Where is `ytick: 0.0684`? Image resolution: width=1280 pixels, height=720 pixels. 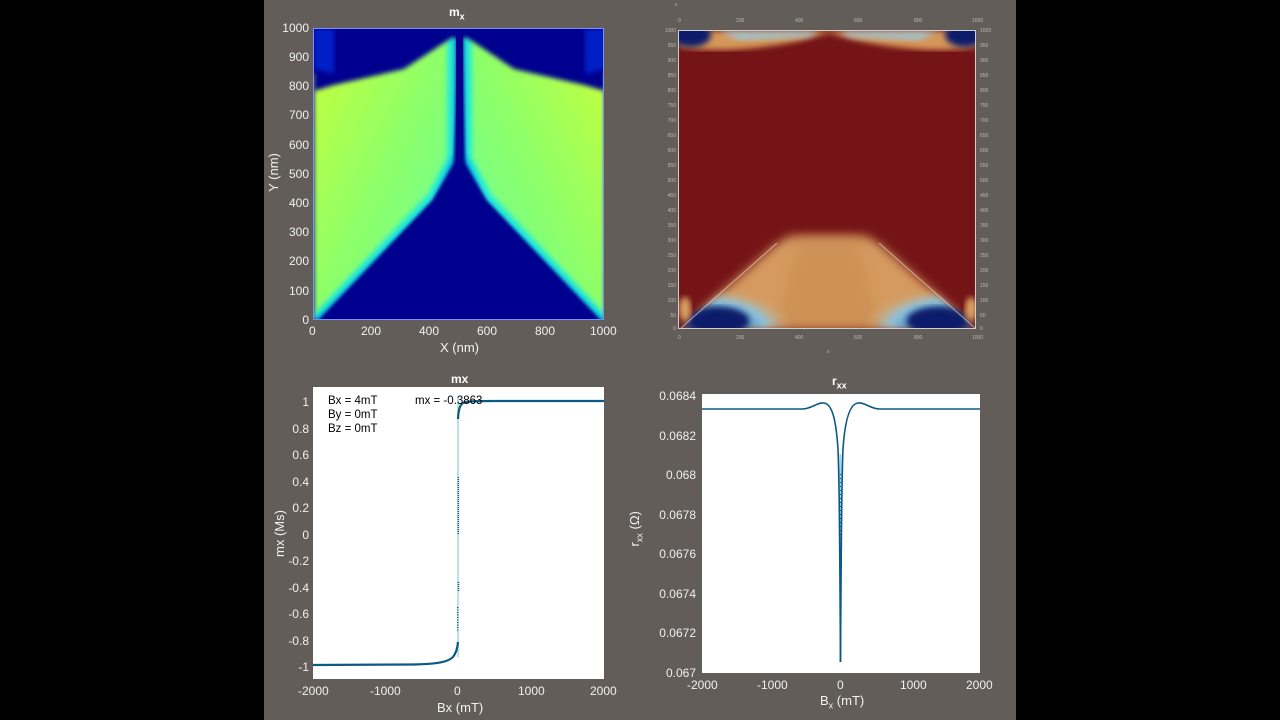 ytick: 0.0684 is located at coordinates (677, 396).